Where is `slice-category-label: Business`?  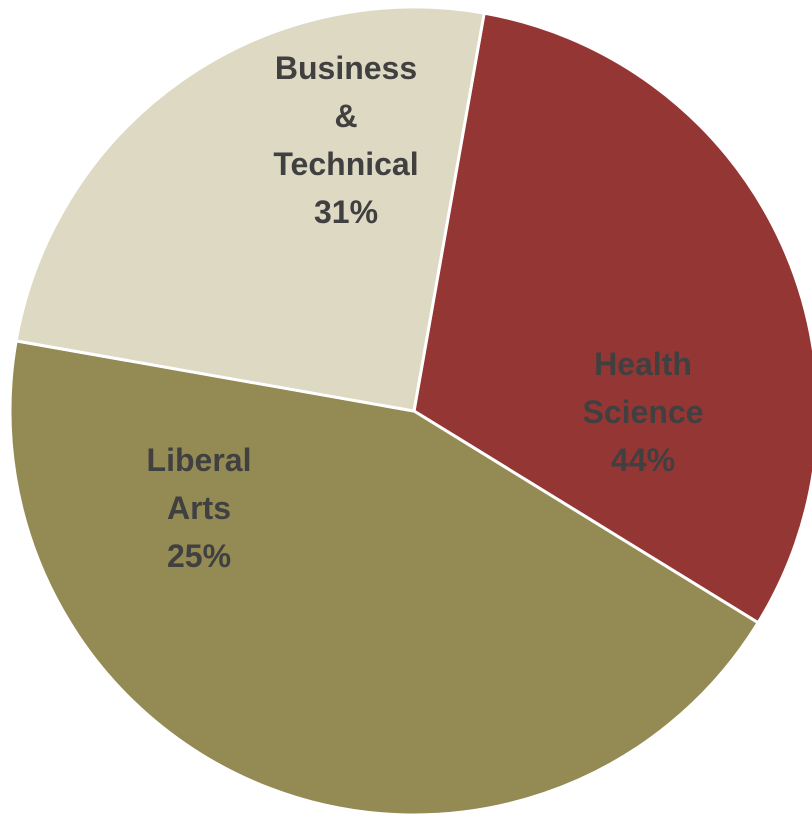
slice-category-label: Business is located at coordinates (346, 68).